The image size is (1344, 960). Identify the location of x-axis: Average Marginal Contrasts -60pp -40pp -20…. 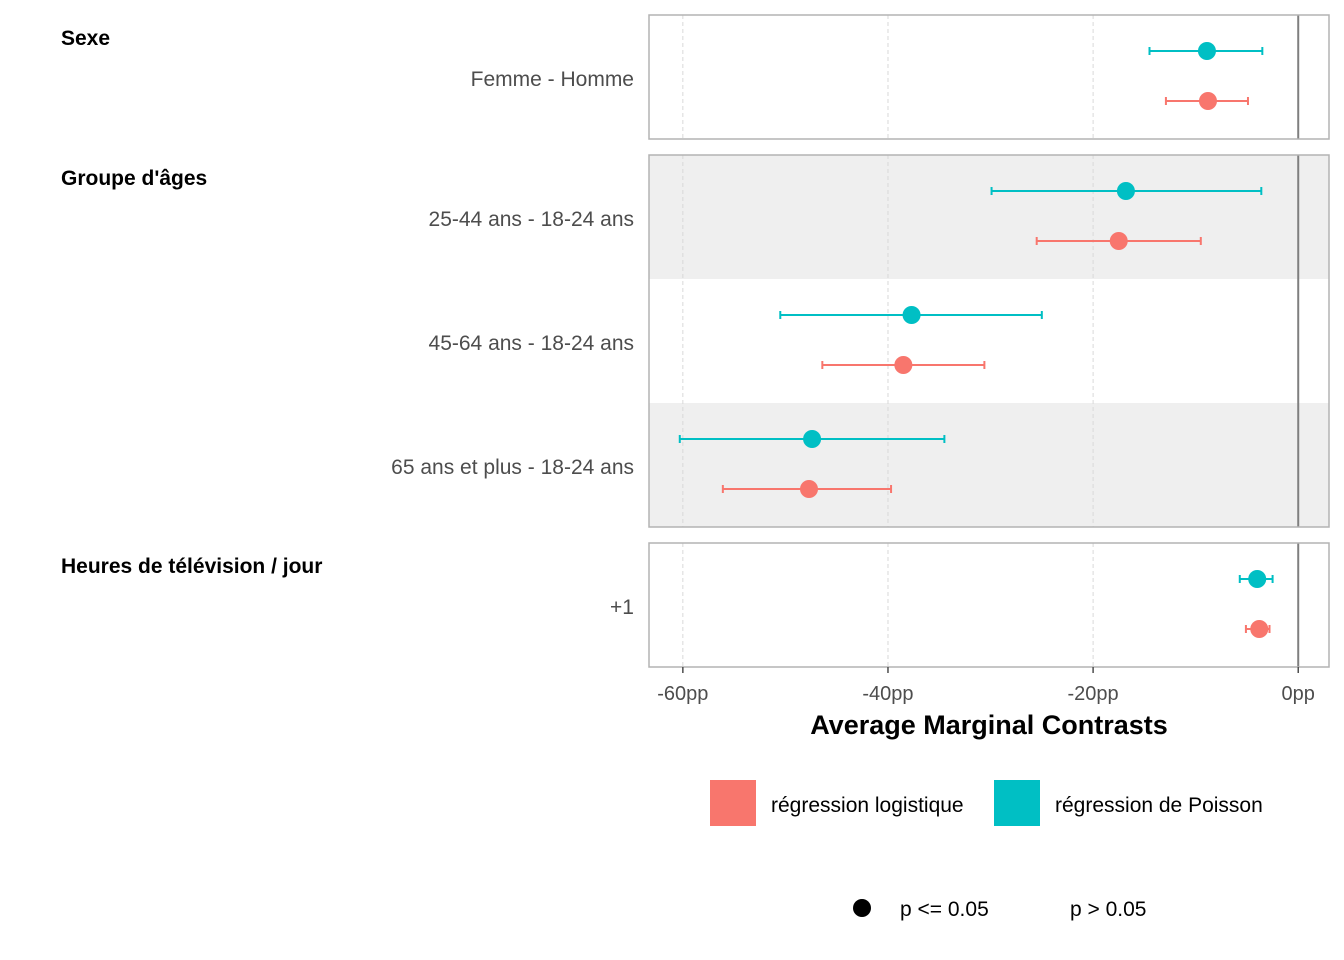
(986, 703).